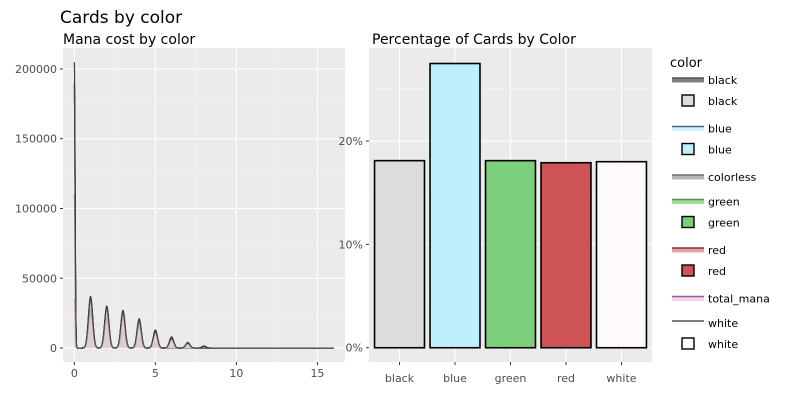  I want to click on legend-entry-white: white white, so click(705, 334).